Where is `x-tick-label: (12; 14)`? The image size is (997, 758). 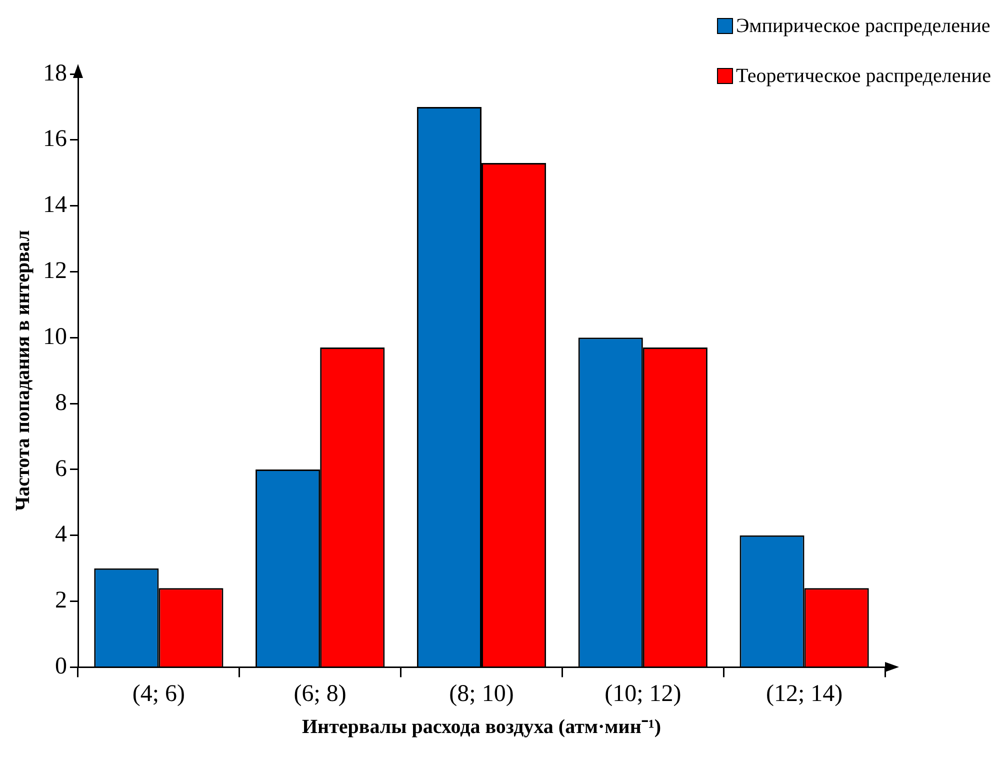 x-tick-label: (12; 14) is located at coordinates (804, 693).